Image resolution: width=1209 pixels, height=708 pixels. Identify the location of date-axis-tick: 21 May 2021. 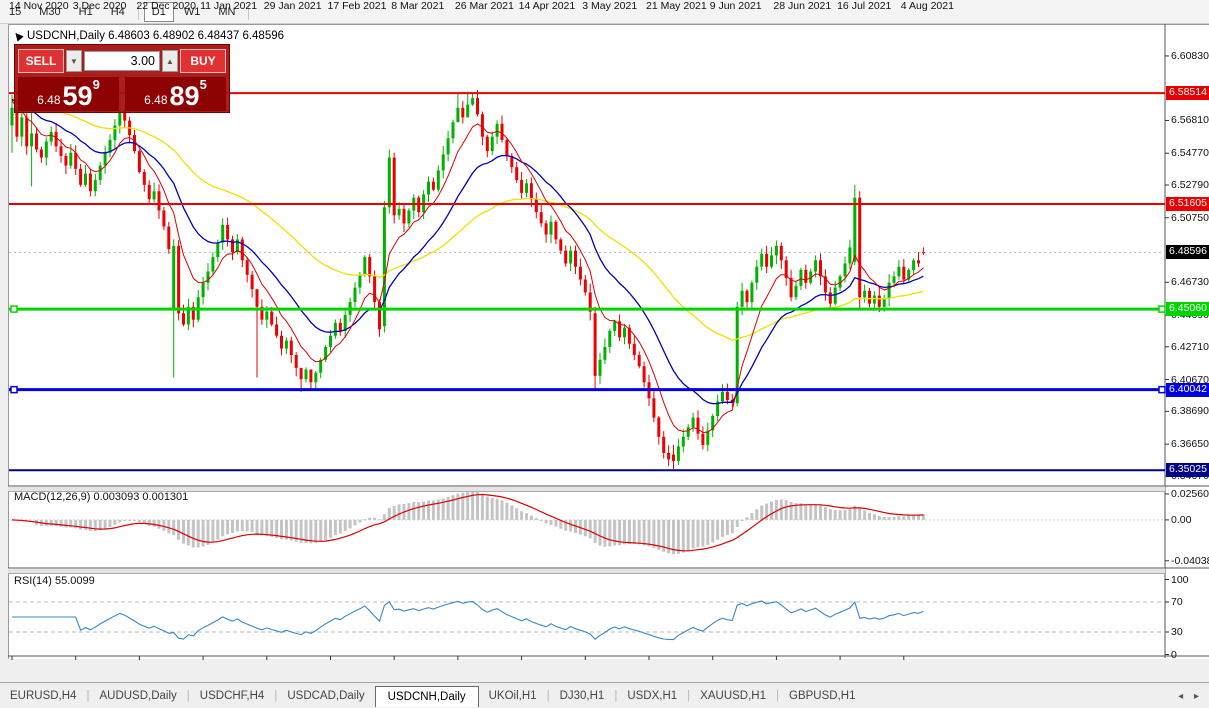
(676, 6).